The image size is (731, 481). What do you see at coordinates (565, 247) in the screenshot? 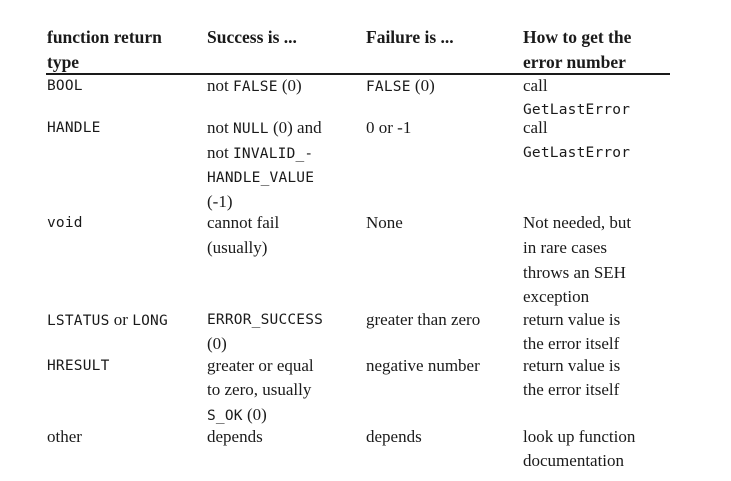
I see `row-void-errnum-line2: in rare cases` at bounding box center [565, 247].